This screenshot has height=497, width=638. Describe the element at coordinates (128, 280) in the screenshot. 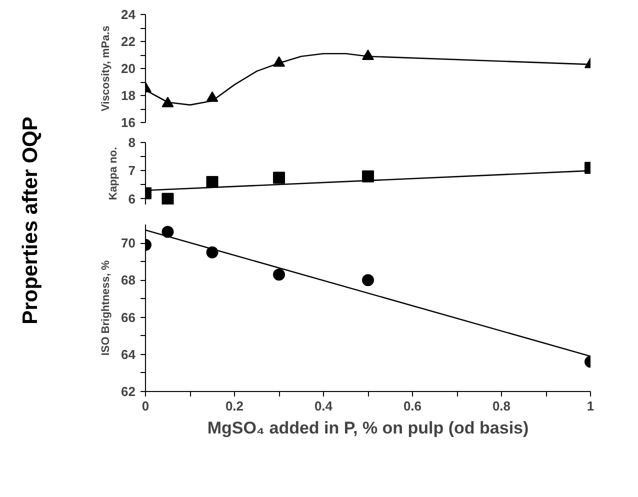

I see `y-tick-label: 68` at that location.